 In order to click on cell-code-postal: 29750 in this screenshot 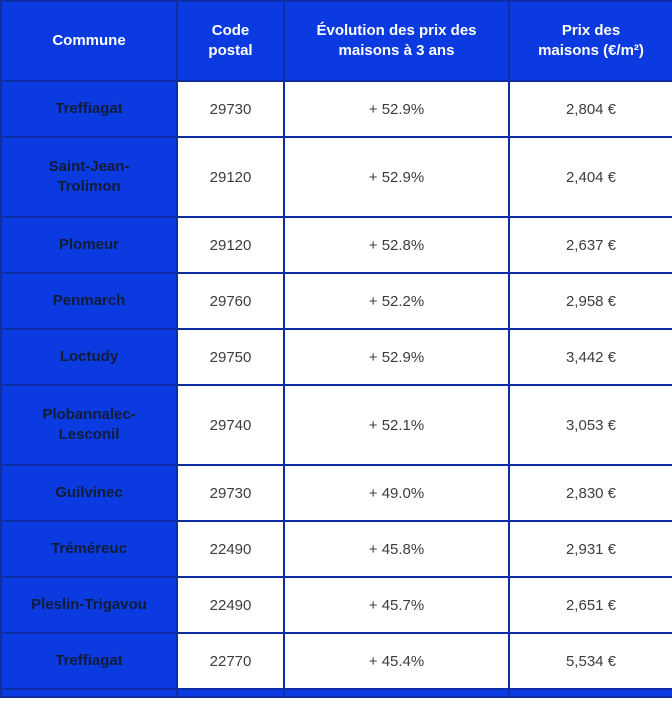, I will do `click(230, 357)`.